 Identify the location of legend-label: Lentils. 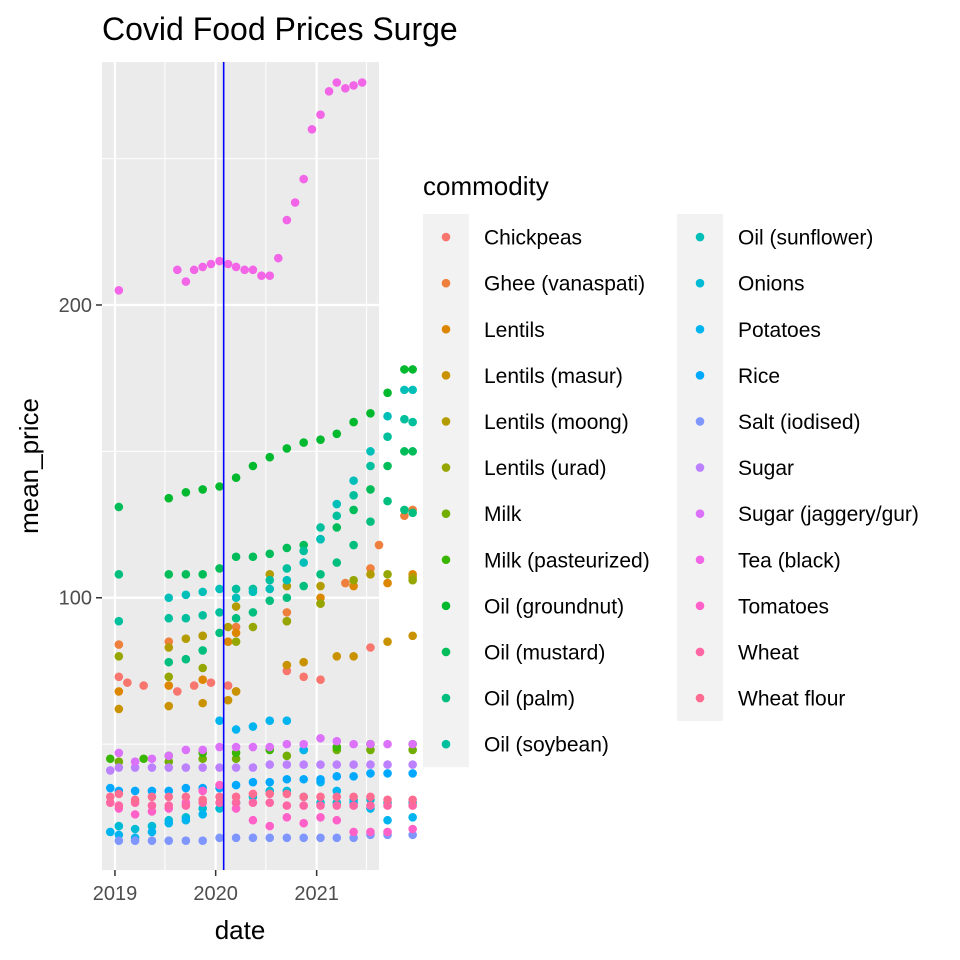
(514, 330).